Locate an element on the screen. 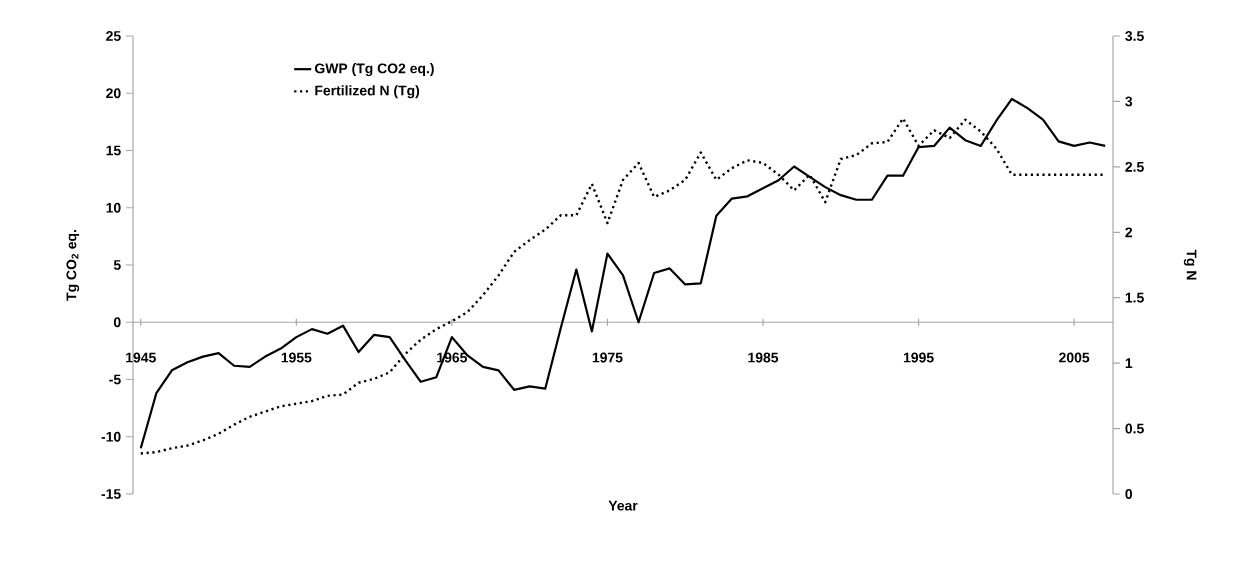 This screenshot has width=1249, height=574. x-axis-title: Year is located at coordinates (623, 505).